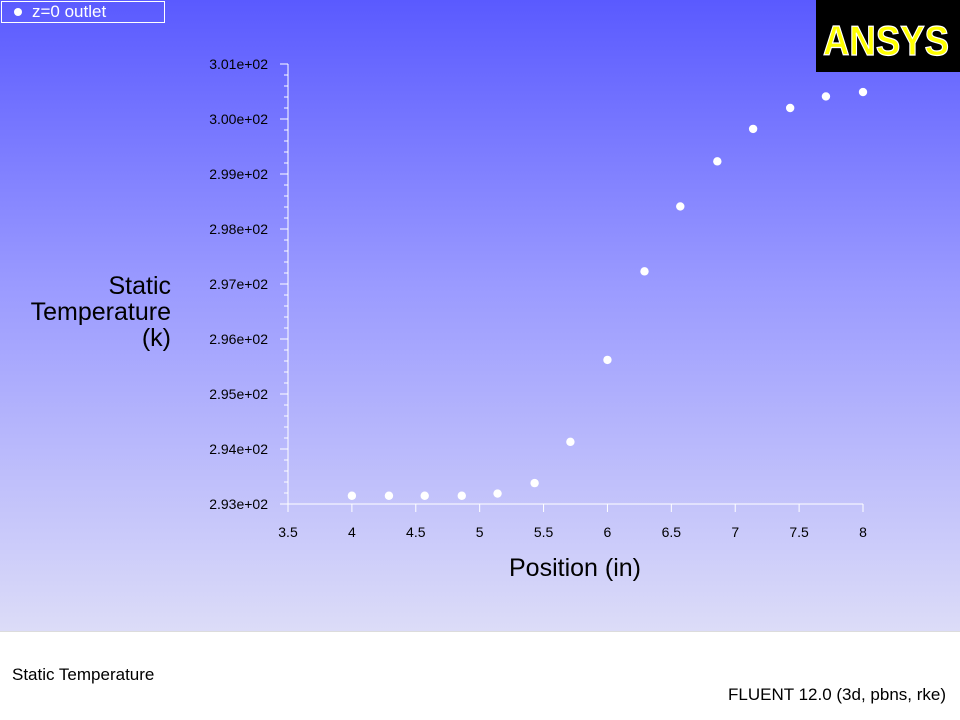 Image resolution: width=960 pixels, height=720 pixels. Describe the element at coordinates (575, 568) in the screenshot. I see `x-axis-label: Position (in)` at that location.